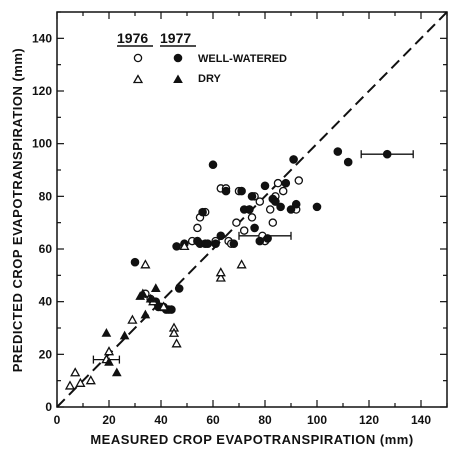 The image size is (453, 452). I want to click on legend-year-1976: 1976, so click(132, 38).